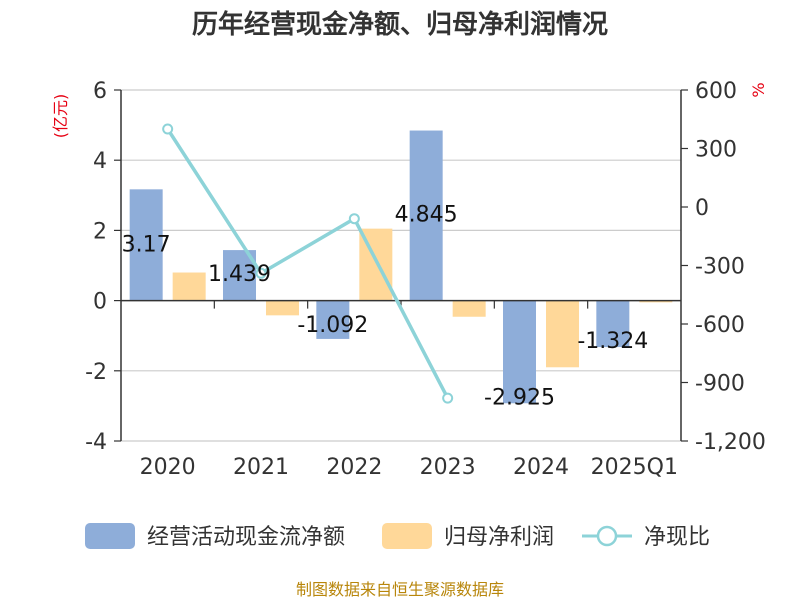  What do you see at coordinates (448, 467) in the screenshot?
I see `x-tick-label: 2023` at bounding box center [448, 467].